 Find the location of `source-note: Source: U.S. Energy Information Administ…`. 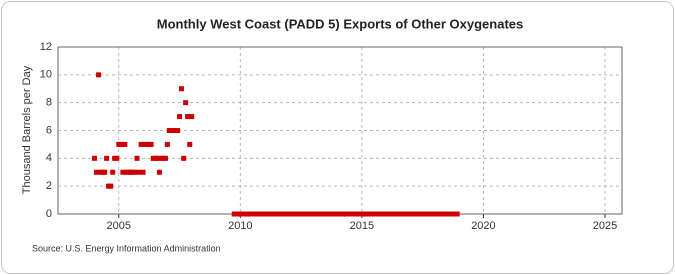

source-note: Source: U.S. Energy Information Administ… is located at coordinates (126, 248).